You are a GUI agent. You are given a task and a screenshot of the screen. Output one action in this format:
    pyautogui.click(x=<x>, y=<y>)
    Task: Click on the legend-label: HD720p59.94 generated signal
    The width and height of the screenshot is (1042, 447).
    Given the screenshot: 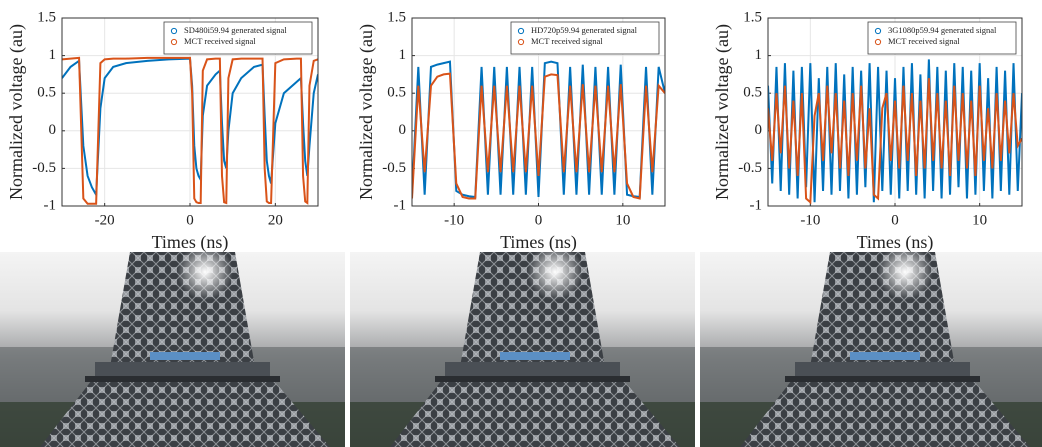 What is the action you would take?
    pyautogui.click(x=584, y=30)
    